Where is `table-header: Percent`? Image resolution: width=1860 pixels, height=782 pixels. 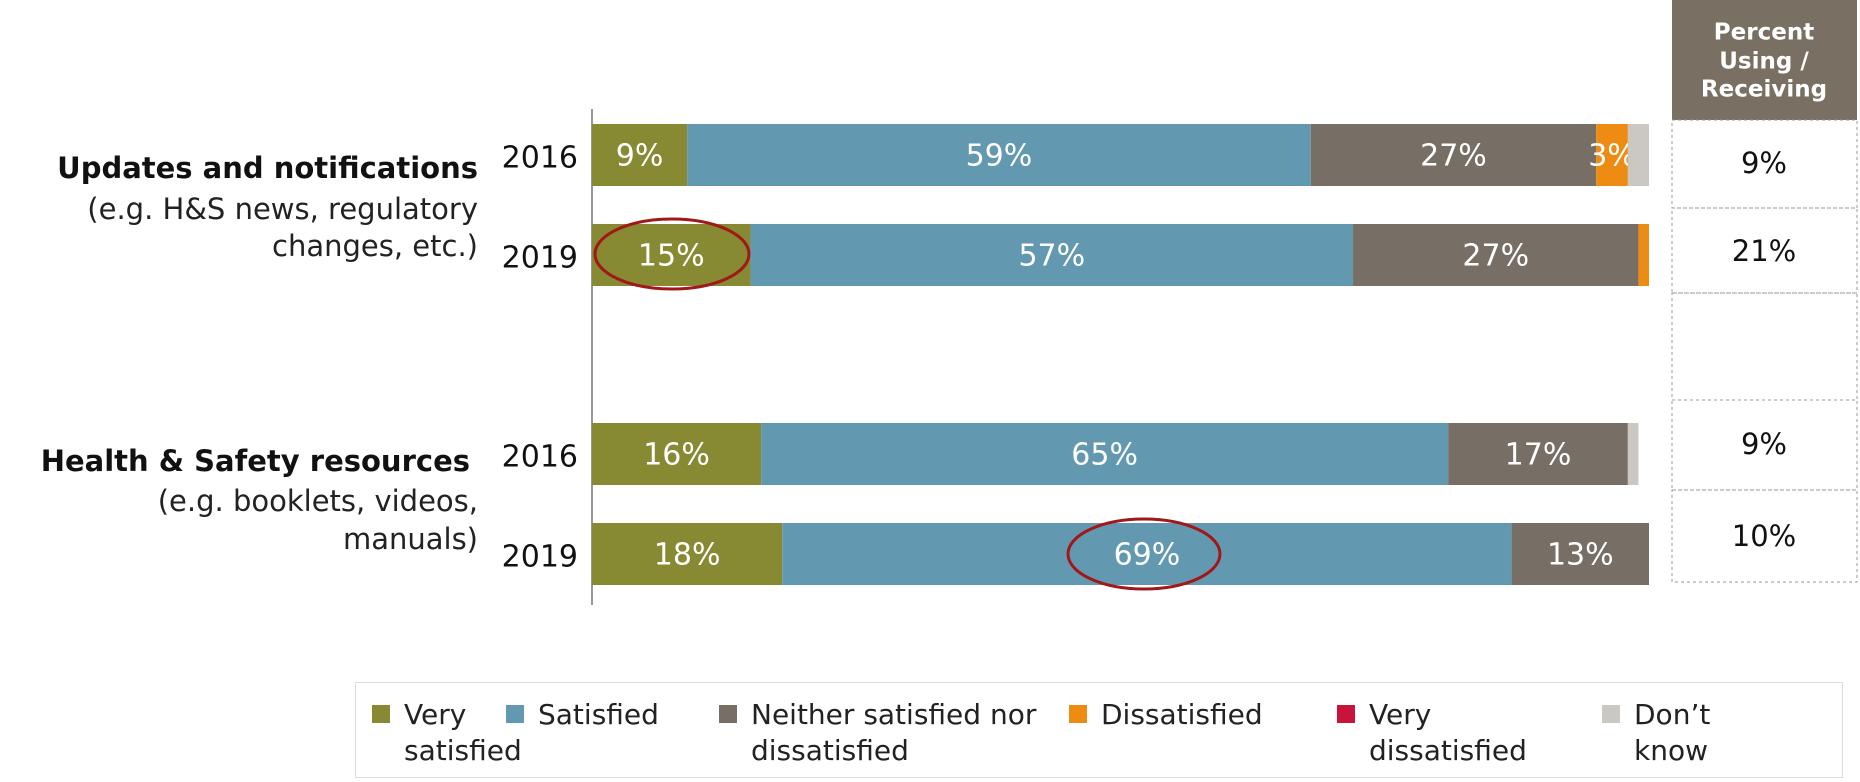
table-header: Percent is located at coordinates (1764, 33).